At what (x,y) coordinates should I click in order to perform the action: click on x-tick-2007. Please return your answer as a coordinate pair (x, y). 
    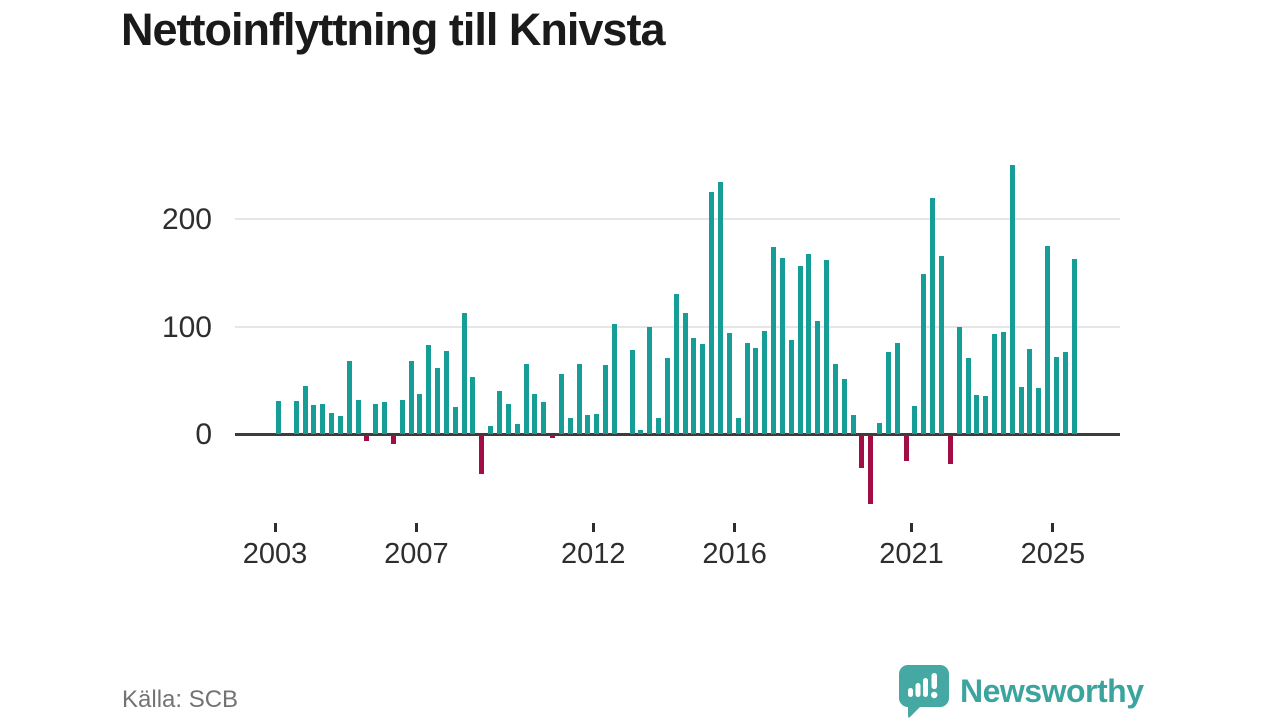
    Looking at the image, I should click on (416, 527).